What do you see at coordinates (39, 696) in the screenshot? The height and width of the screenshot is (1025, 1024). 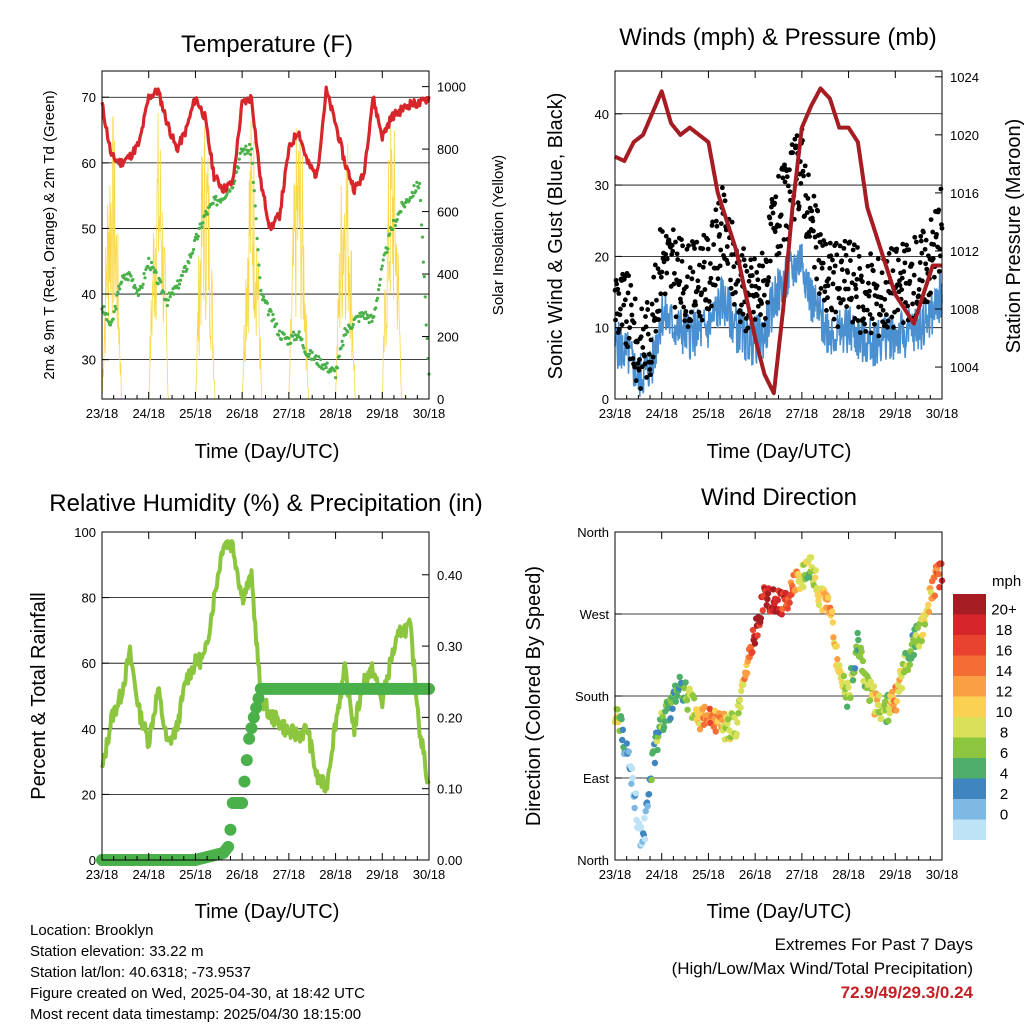 I see `humidity-ylabel: Percent & Total Rainfall` at bounding box center [39, 696].